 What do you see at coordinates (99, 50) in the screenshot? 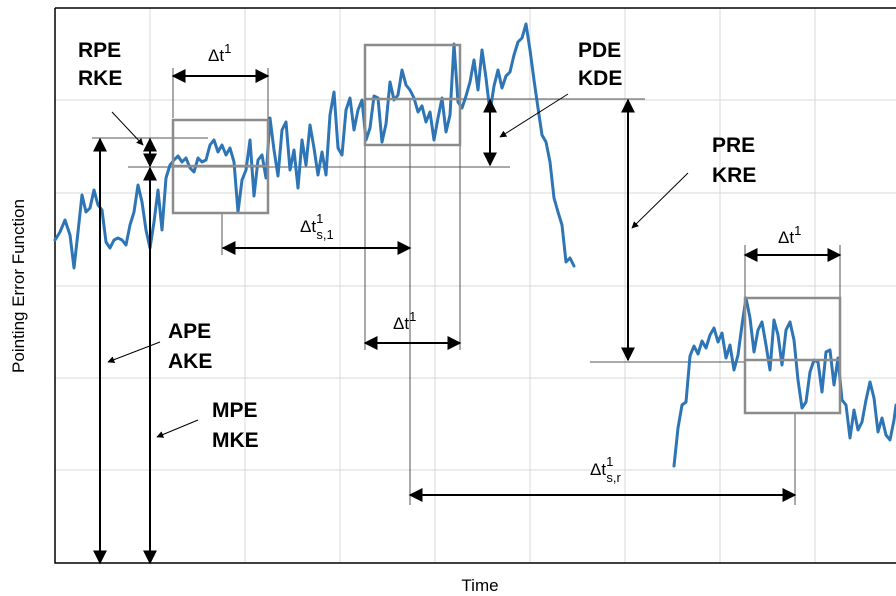
I see `rpe-label: RPE` at bounding box center [99, 50].